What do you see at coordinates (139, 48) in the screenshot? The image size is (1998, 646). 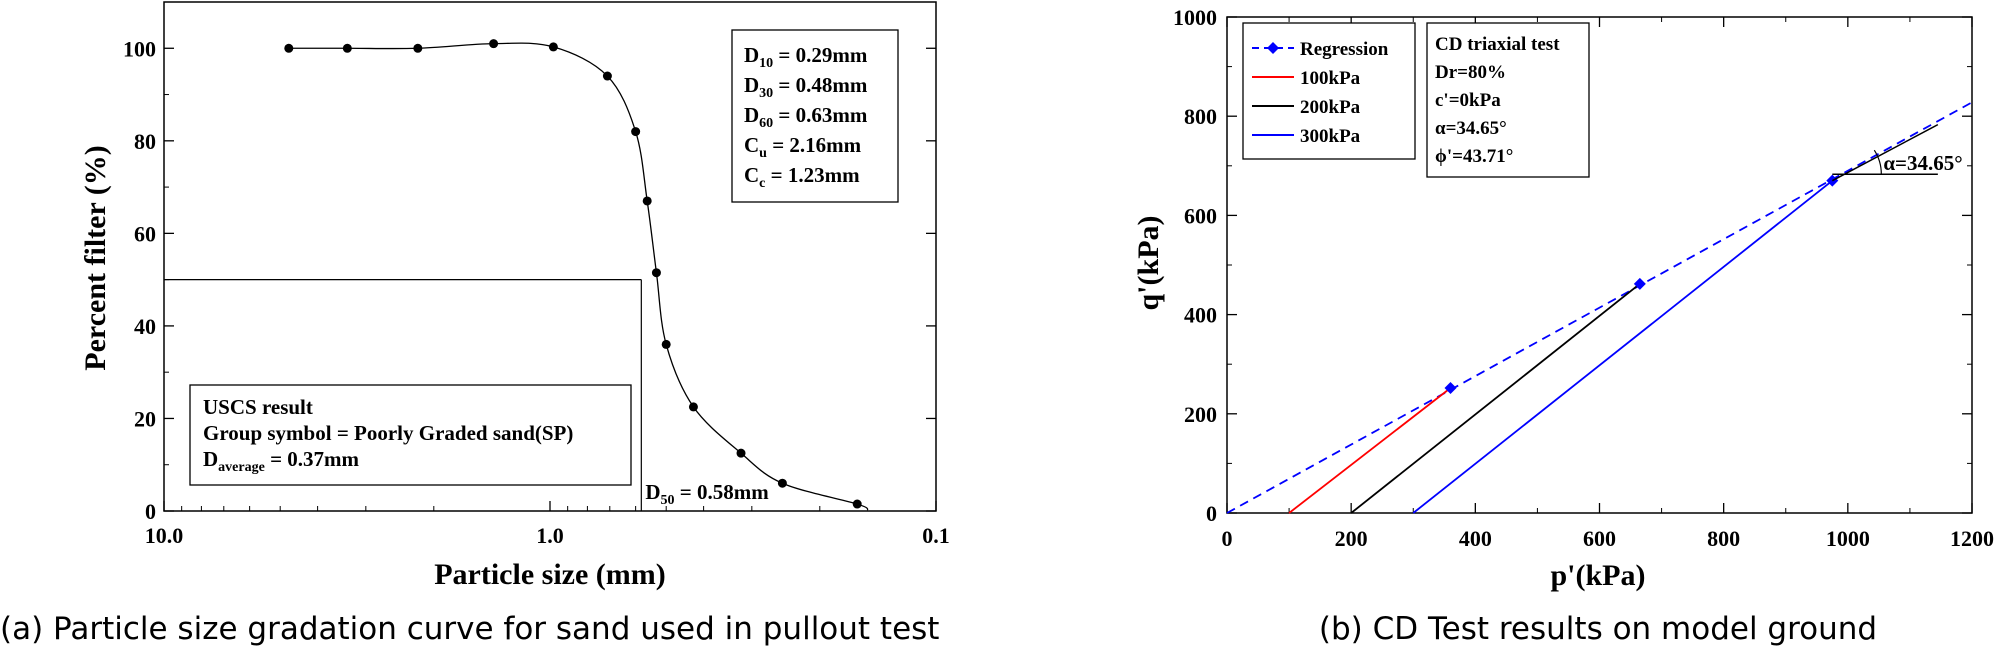 I see `y-tick-label: 100` at bounding box center [139, 48].